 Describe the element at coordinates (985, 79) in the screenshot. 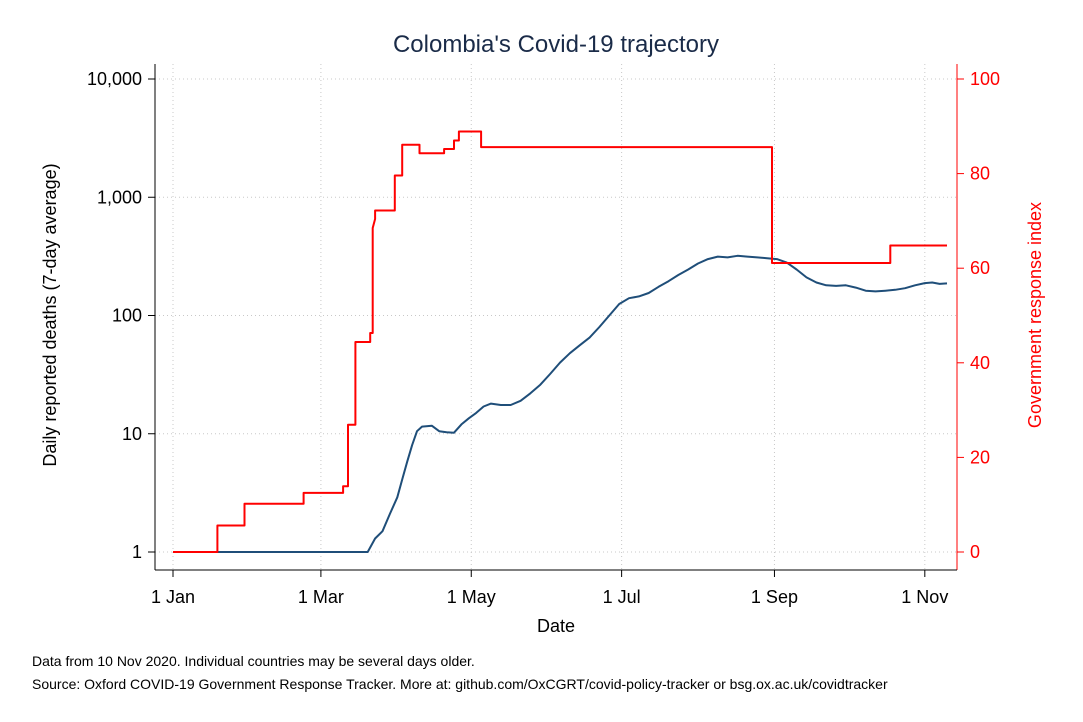

I see `y-right-tick-label: 100` at that location.